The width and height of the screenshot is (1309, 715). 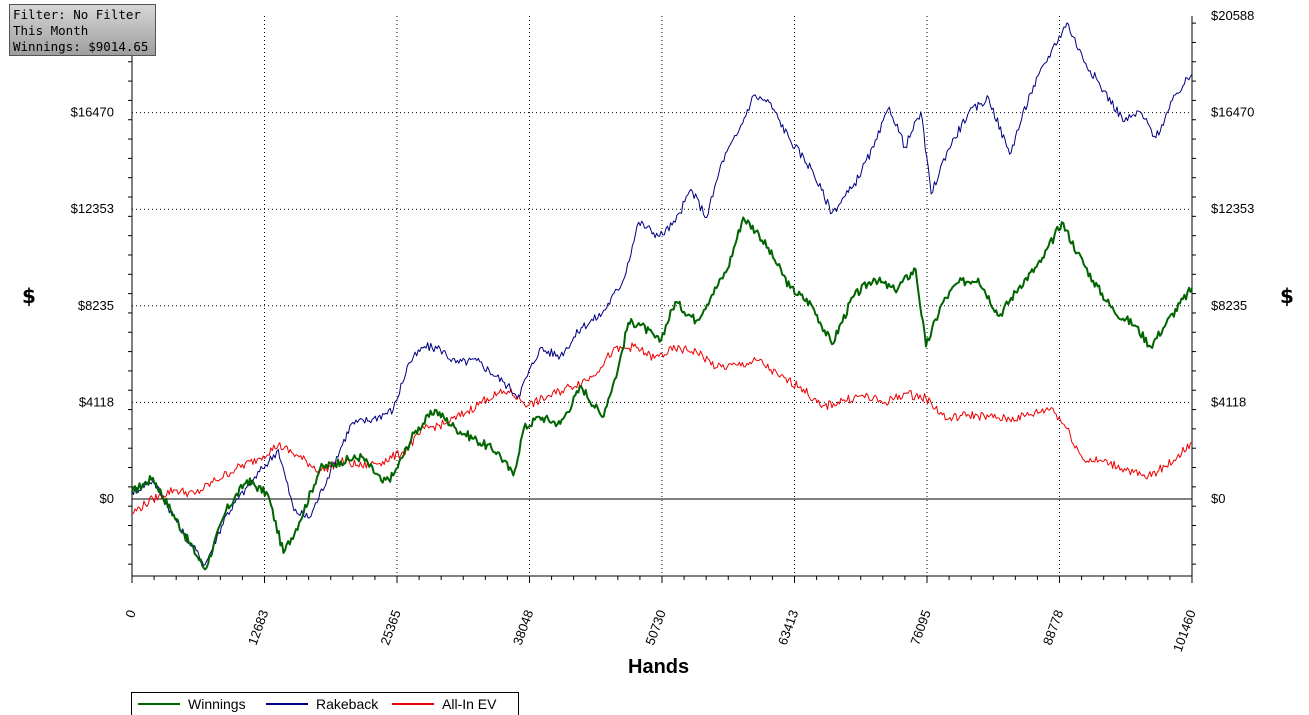 What do you see at coordinates (1232, 208) in the screenshot?
I see `y-tick-label-right: $12353` at bounding box center [1232, 208].